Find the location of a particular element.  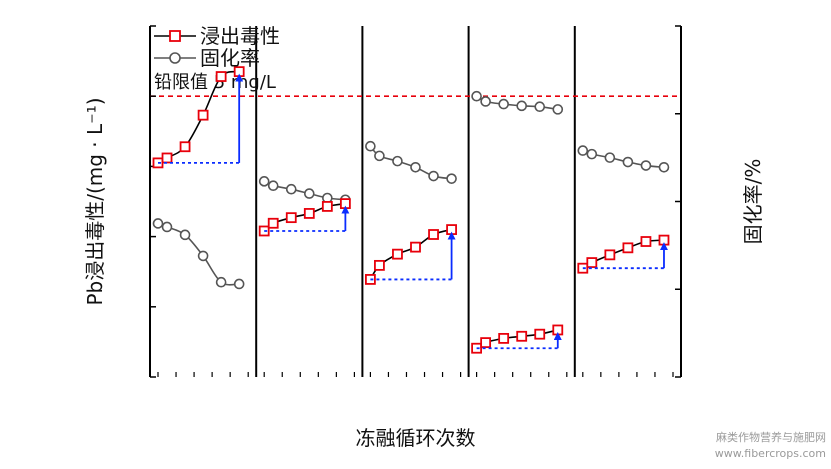

legend: 浸出毒性 固化率 is located at coordinates (217, 47).